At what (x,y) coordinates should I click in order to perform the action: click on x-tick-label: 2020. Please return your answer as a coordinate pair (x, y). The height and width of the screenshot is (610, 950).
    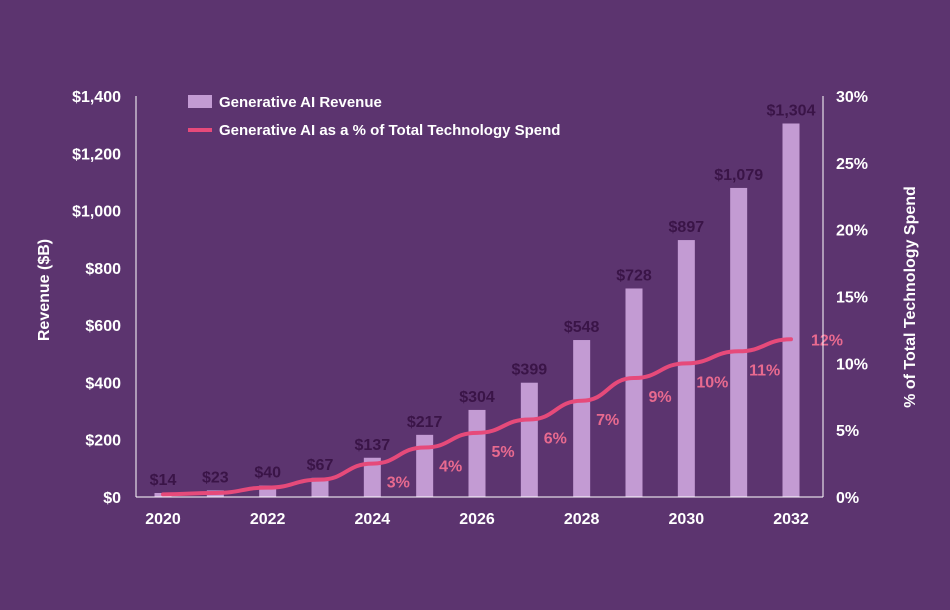
    Looking at the image, I should click on (163, 519).